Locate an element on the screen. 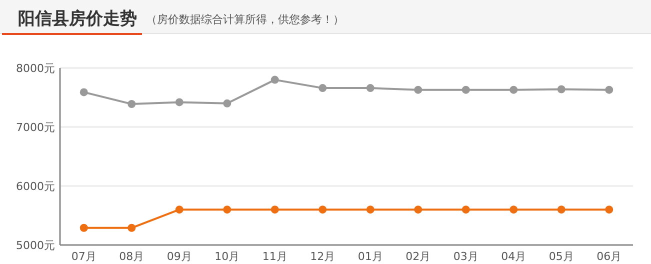  x-tick-label: 06月 is located at coordinates (609, 256).